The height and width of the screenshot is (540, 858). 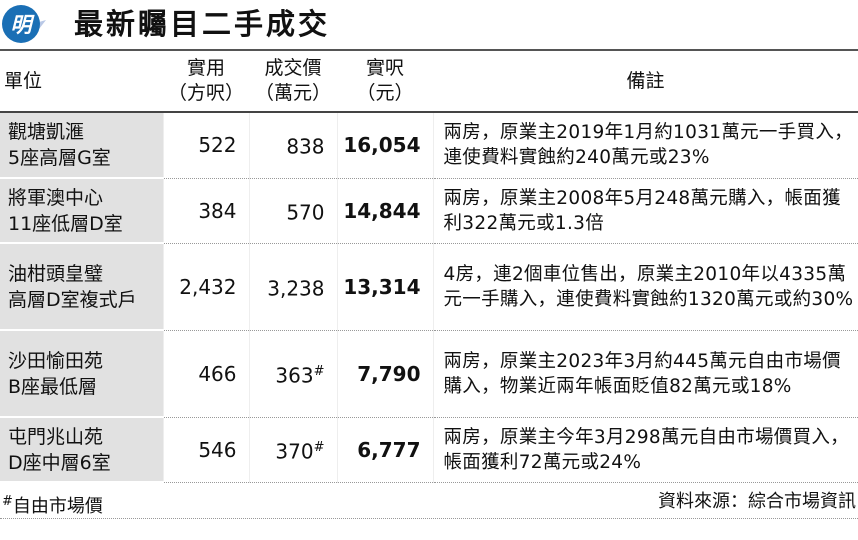 I want to click on footer: #自由市場價 資料來源：綜合市場資訊, so click(x=429, y=502).